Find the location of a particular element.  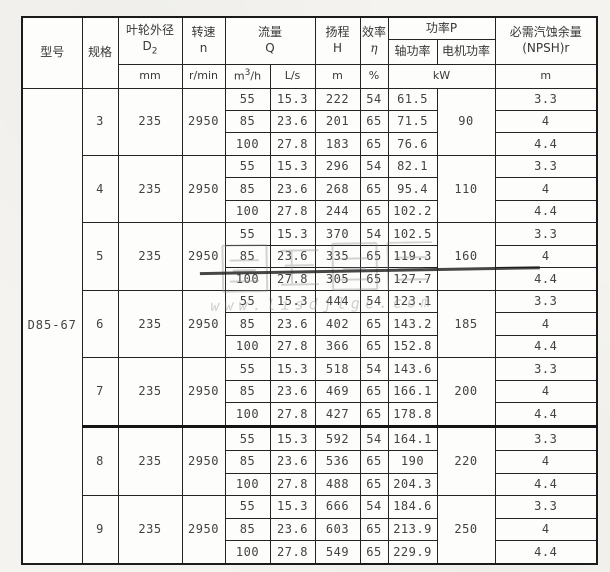

header-shaft-power: 轴功率 is located at coordinates (412, 51).